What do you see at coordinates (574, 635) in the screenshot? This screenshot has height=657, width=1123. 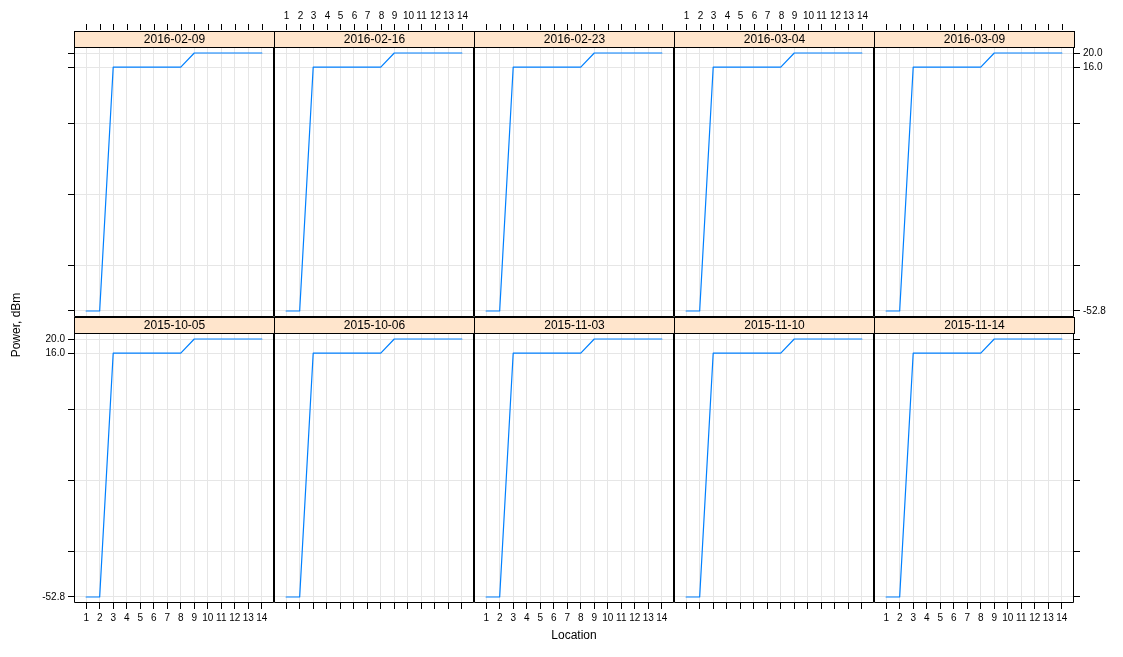 I see `x-axis-title: Location` at bounding box center [574, 635].